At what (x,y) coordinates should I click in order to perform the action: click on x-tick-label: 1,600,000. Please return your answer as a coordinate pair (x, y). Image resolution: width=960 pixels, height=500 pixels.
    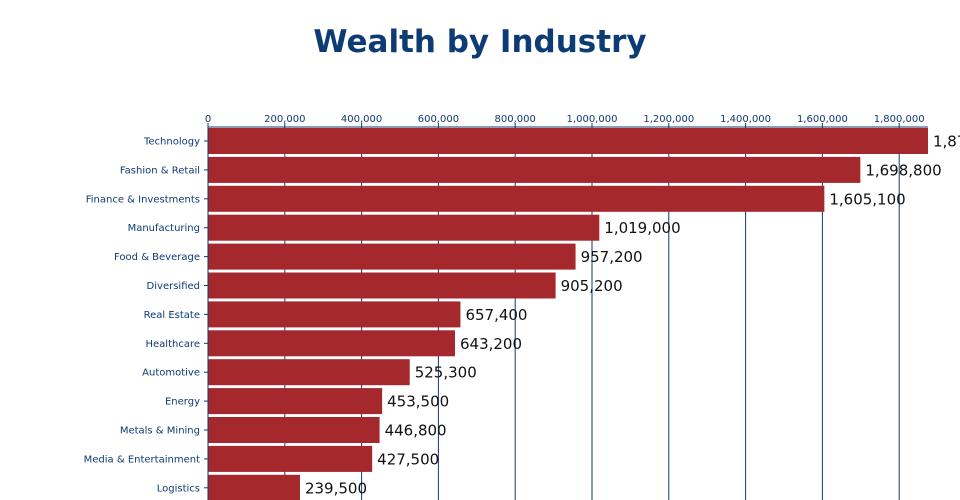
    Looking at the image, I should click on (822, 119).